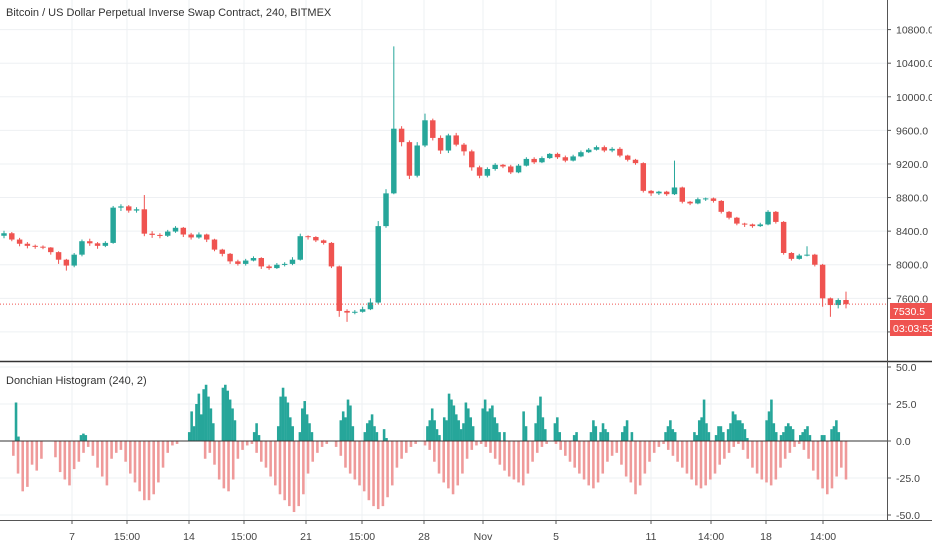 The width and height of the screenshot is (932, 550). What do you see at coordinates (906, 368) in the screenshot?
I see `histogram-tick-label: 50.0` at bounding box center [906, 368].